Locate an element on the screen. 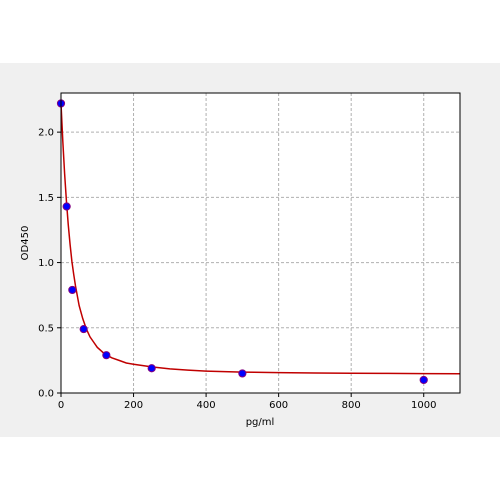 The image size is (500, 500). y-tick-label: 1.0 is located at coordinates (46, 263).